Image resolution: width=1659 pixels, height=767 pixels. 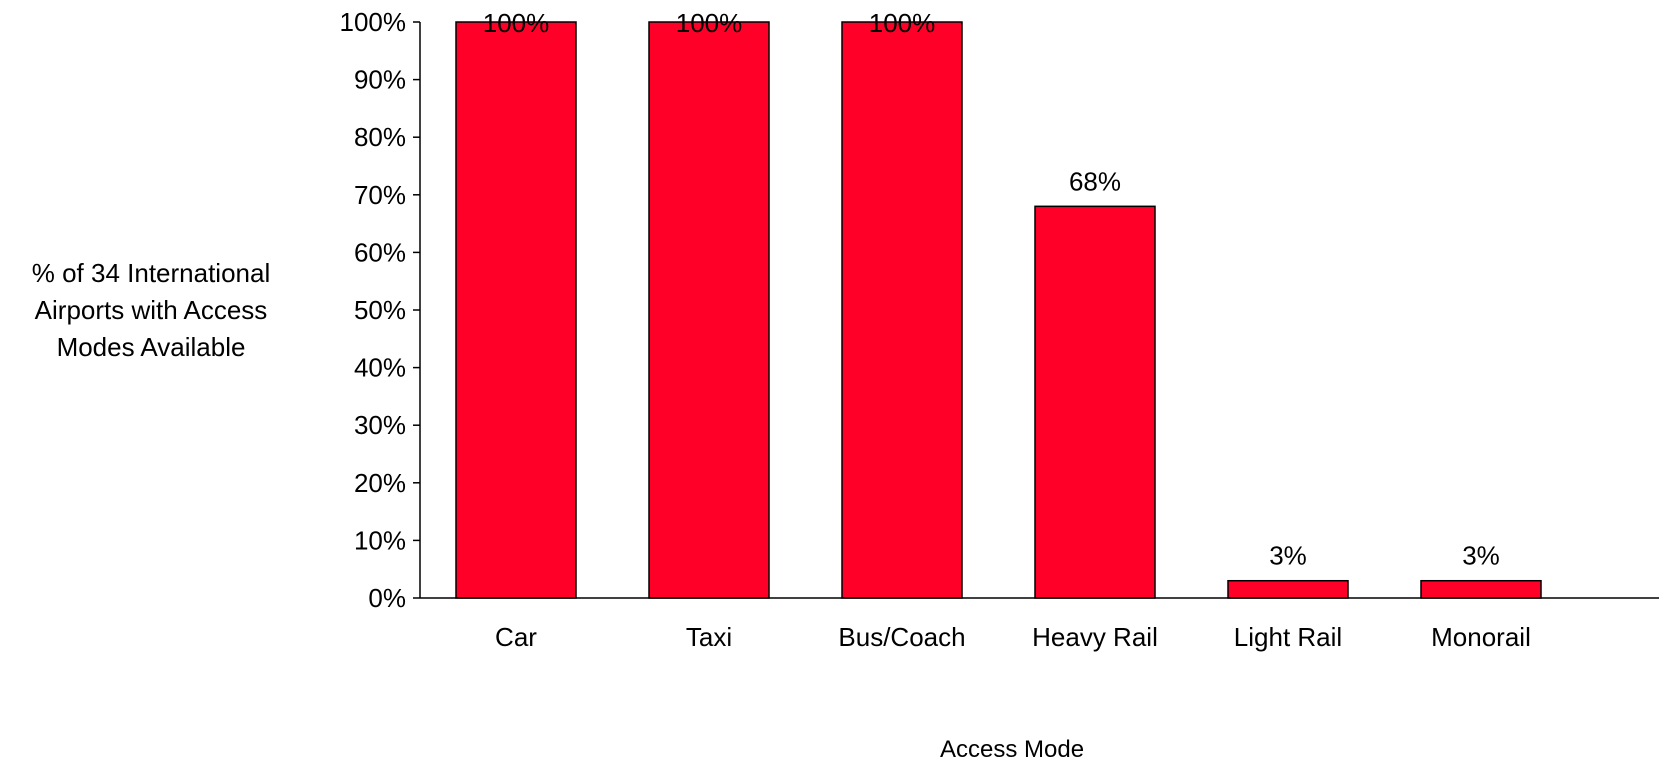 What do you see at coordinates (380, 310) in the screenshot?
I see `y-tick-label: 50%` at bounding box center [380, 310].